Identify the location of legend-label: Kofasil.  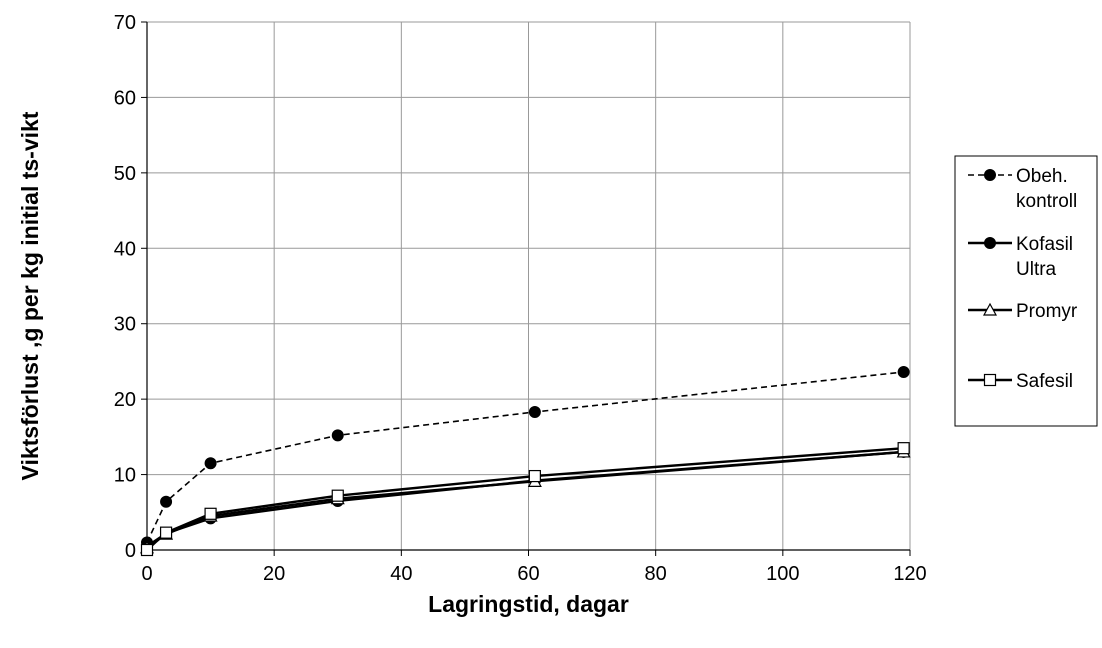
(1044, 244).